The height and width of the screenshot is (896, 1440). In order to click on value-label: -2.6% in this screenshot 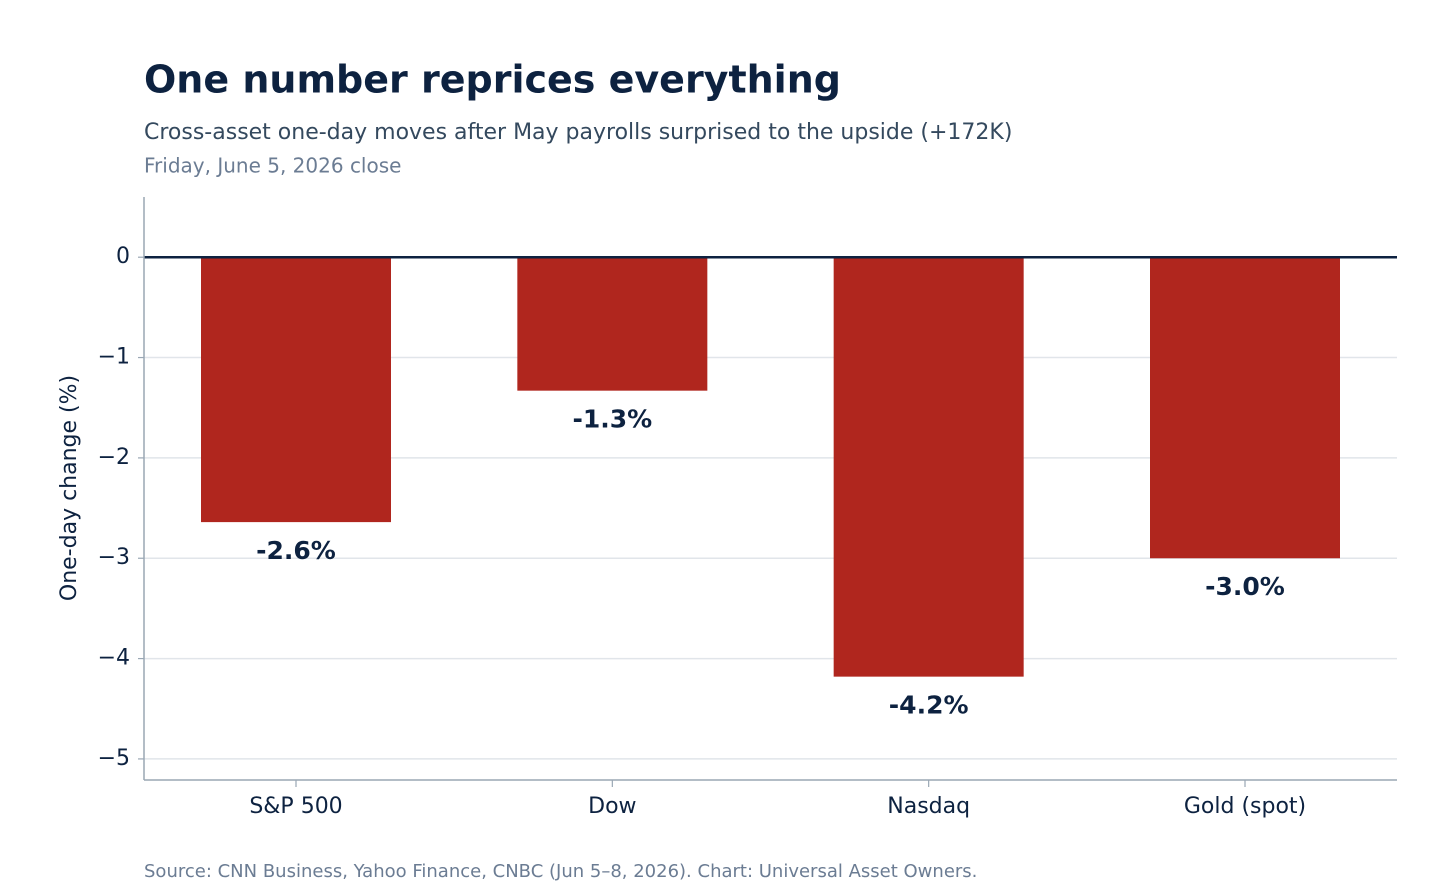, I will do `click(296, 550)`.